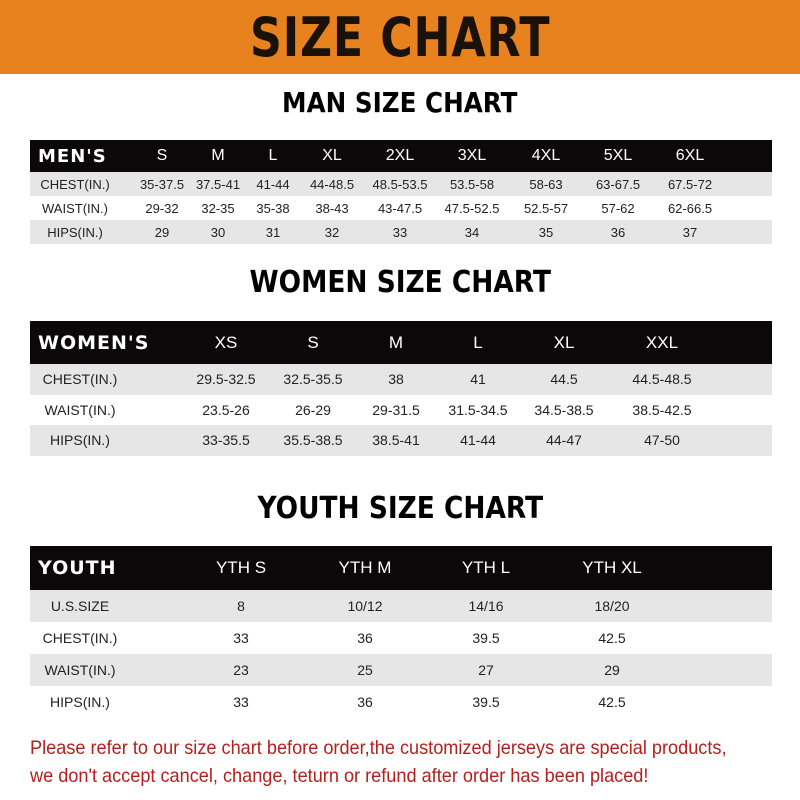 This screenshot has height=800, width=800. Describe the element at coordinates (564, 342) in the screenshot. I see `size-header-cell: XL` at that location.